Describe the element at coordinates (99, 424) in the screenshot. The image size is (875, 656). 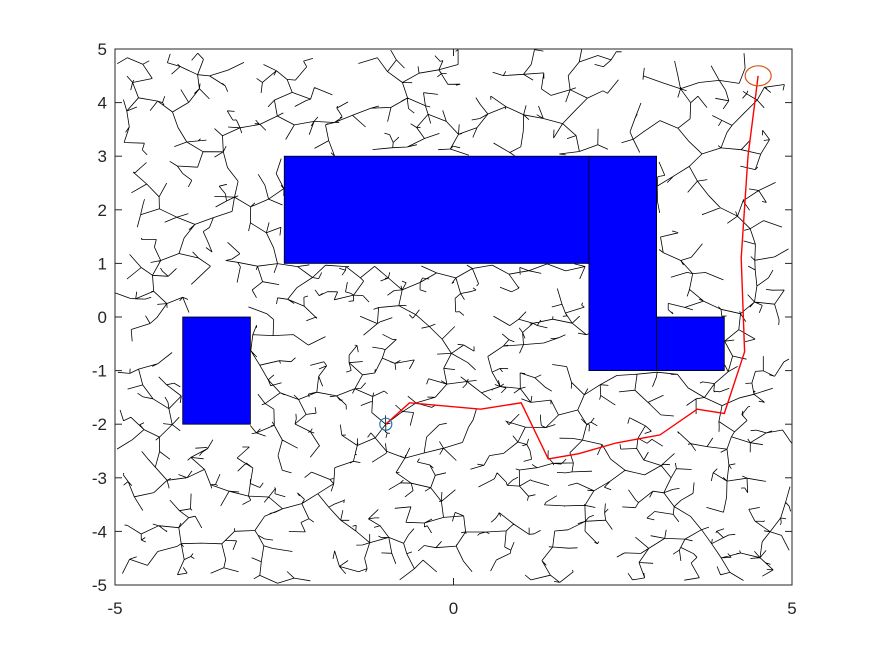
I see `y-tick-label: -2` at that location.